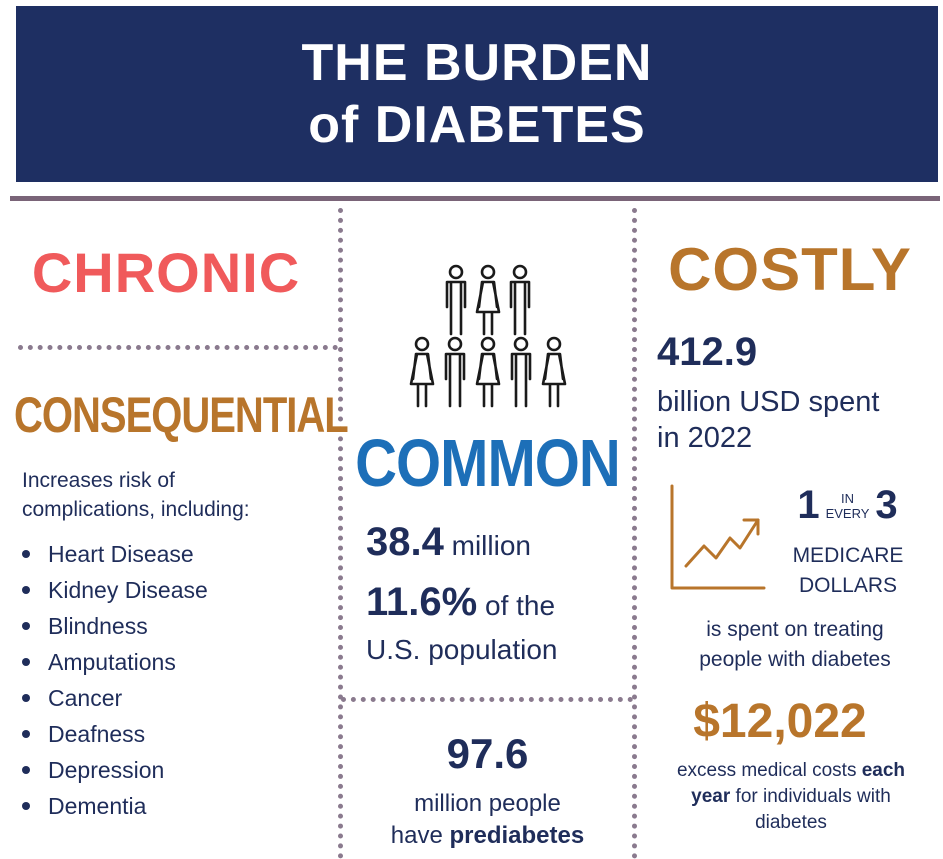  I want to click on chronic-heading: CHRONIC, so click(166, 272).